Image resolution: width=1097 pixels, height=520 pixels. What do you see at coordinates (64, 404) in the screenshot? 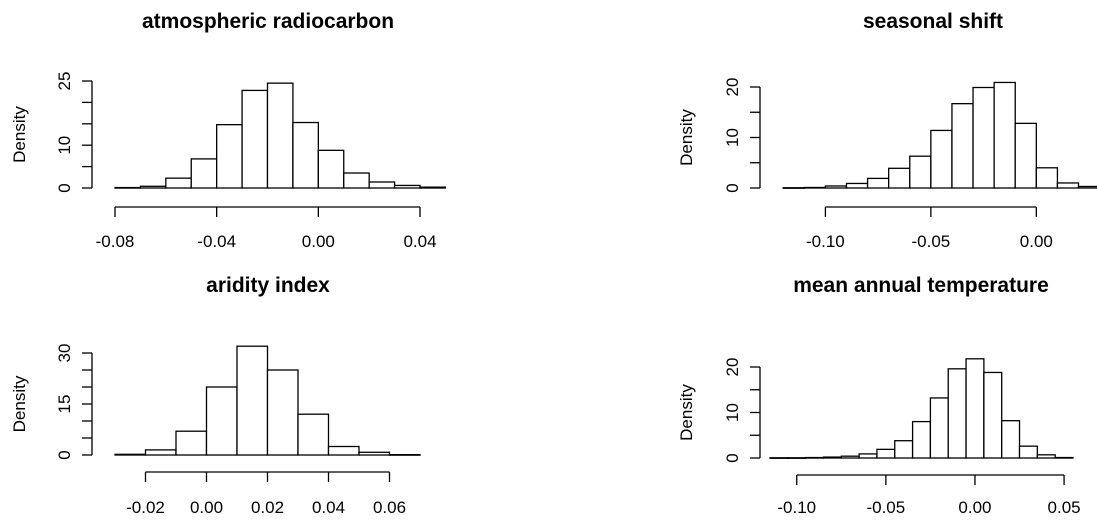
I see `y-tick-label: 15` at bounding box center [64, 404].